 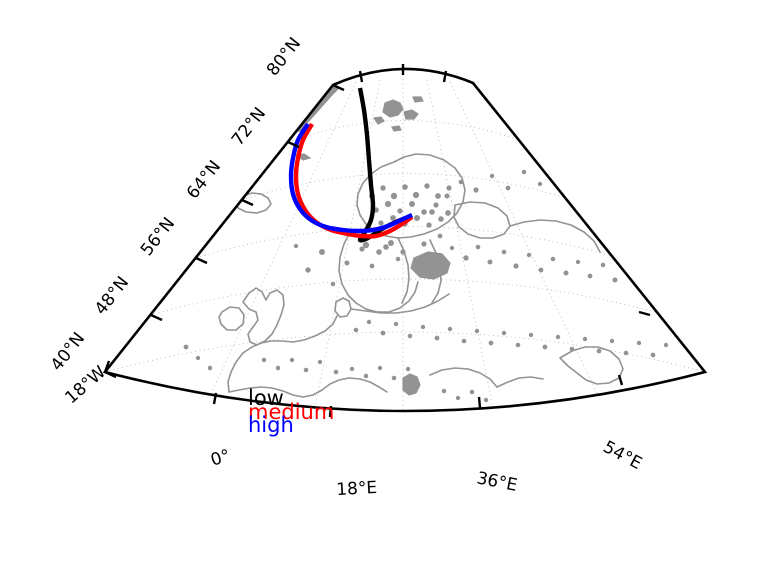 I want to click on lon-label-18W: 18°W, so click(x=85, y=385).